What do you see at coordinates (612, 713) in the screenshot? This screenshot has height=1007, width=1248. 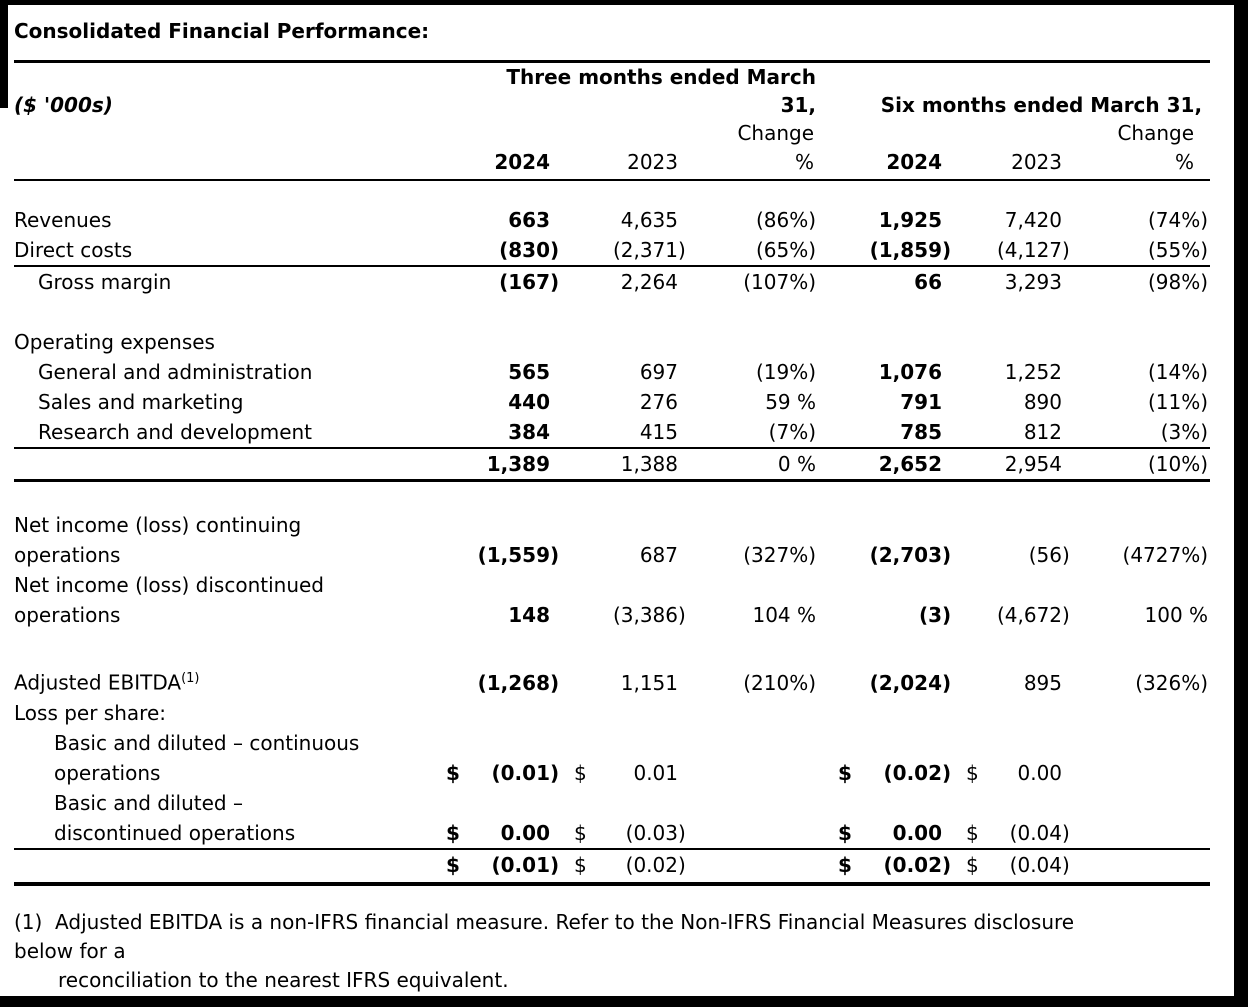 I see `table-row: Loss per share:` at bounding box center [612, 713].